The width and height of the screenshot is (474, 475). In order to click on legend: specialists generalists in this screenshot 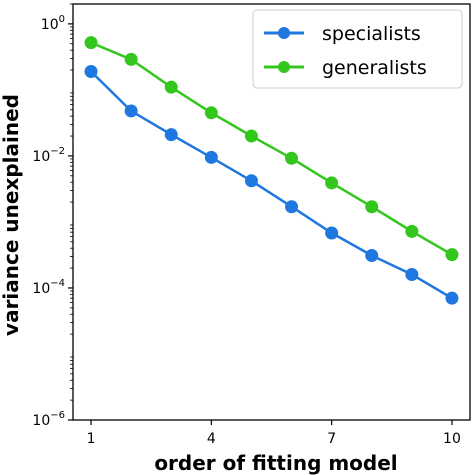, I will do `click(357, 49)`.